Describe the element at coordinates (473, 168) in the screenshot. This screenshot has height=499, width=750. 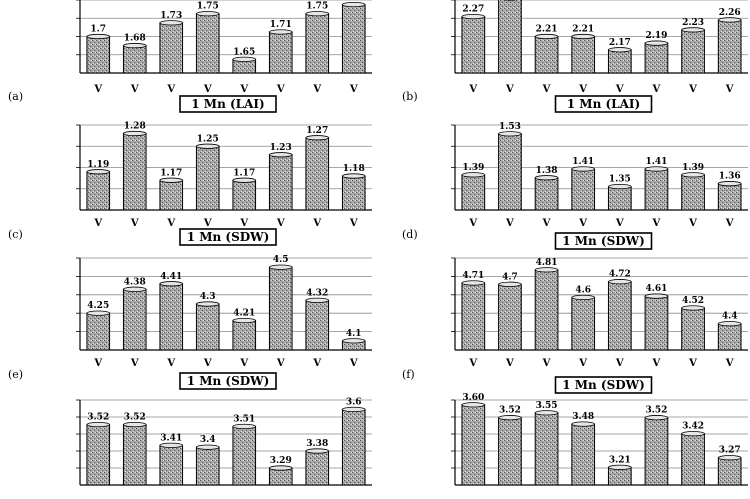
I see `value-label: 1.39` at that location.